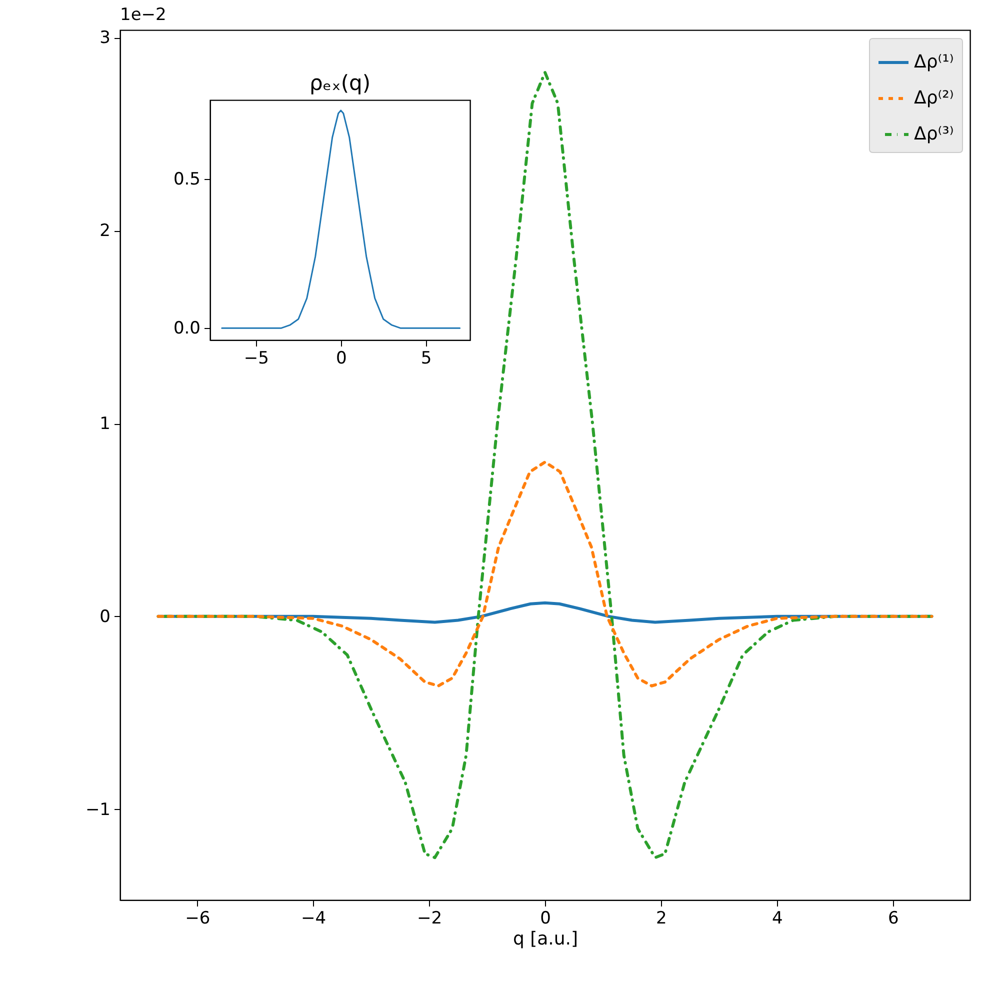 The height and width of the screenshot is (1000, 1000). I want to click on x-tick-label: 4, so click(777, 918).